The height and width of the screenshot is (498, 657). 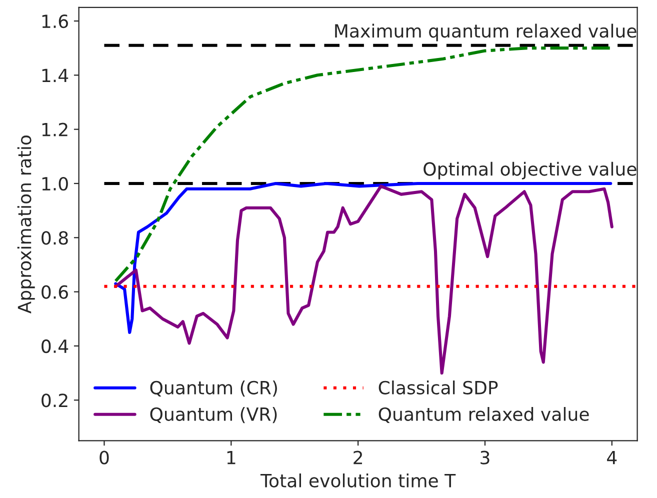 What do you see at coordinates (358, 457) in the screenshot?
I see `x-tick-label: 2` at bounding box center [358, 457].